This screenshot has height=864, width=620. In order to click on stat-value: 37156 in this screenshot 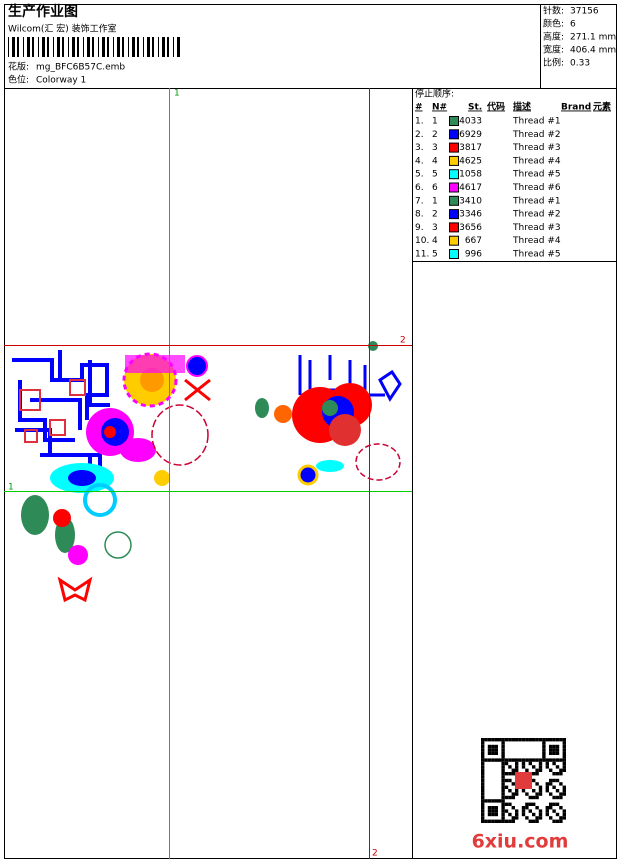, I will do `click(584, 12)`.